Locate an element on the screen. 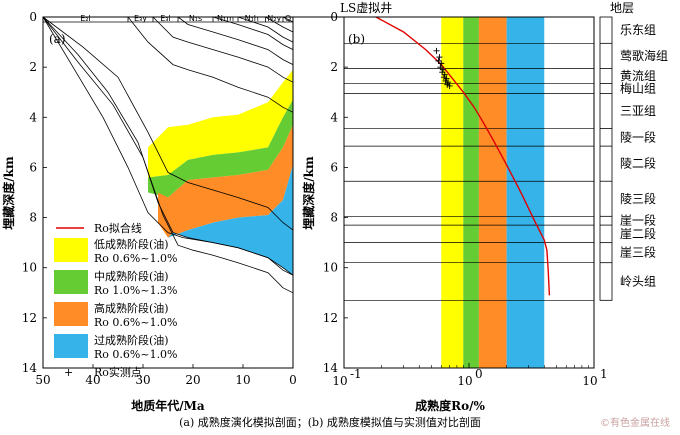 The height and width of the screenshot is (435, 680). x-axis-ticks: 10 -1 10 0 10 1 is located at coordinates (470, 375).